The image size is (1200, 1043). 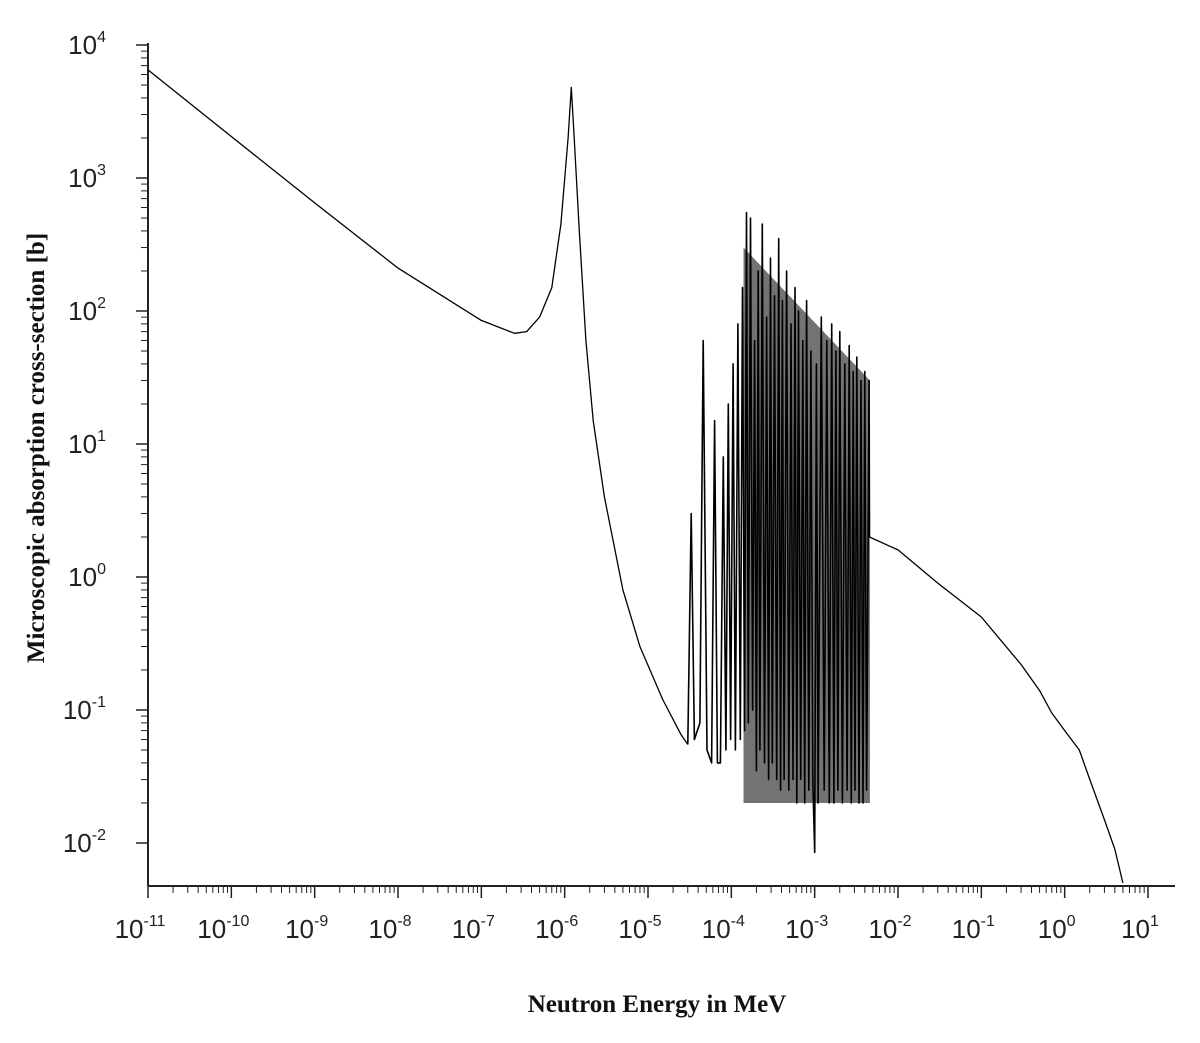 What do you see at coordinates (87, 177) in the screenshot?
I see `y-tick-label: 10³` at bounding box center [87, 177].